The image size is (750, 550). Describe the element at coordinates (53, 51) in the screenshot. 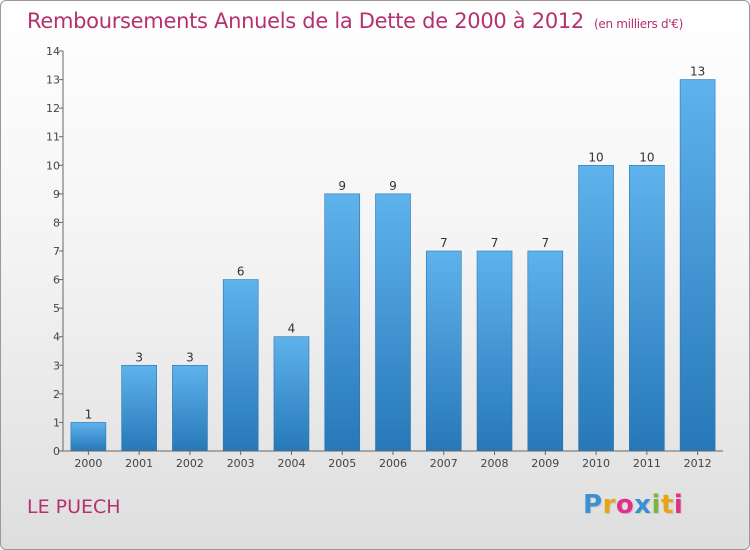

I see `y-tick-label: 14` at that location.